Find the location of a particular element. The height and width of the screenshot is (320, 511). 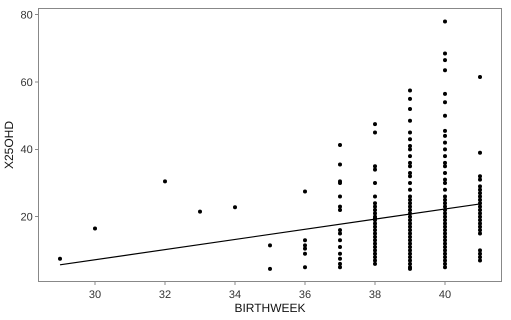

x-tick-label: 36 is located at coordinates (305, 295).